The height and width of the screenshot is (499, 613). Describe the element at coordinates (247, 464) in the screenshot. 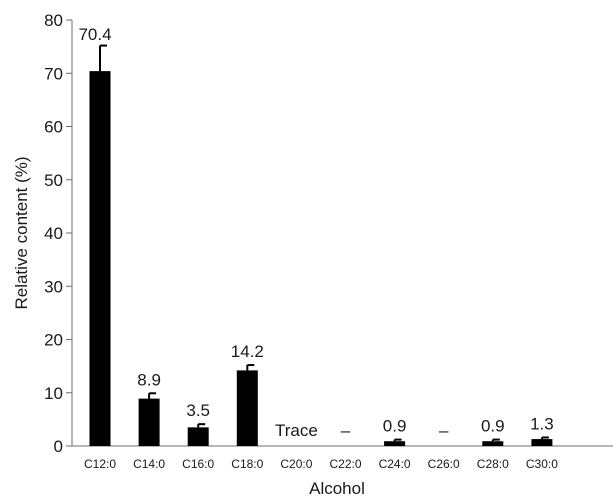

I see `x-category-label: C18:0` at that location.